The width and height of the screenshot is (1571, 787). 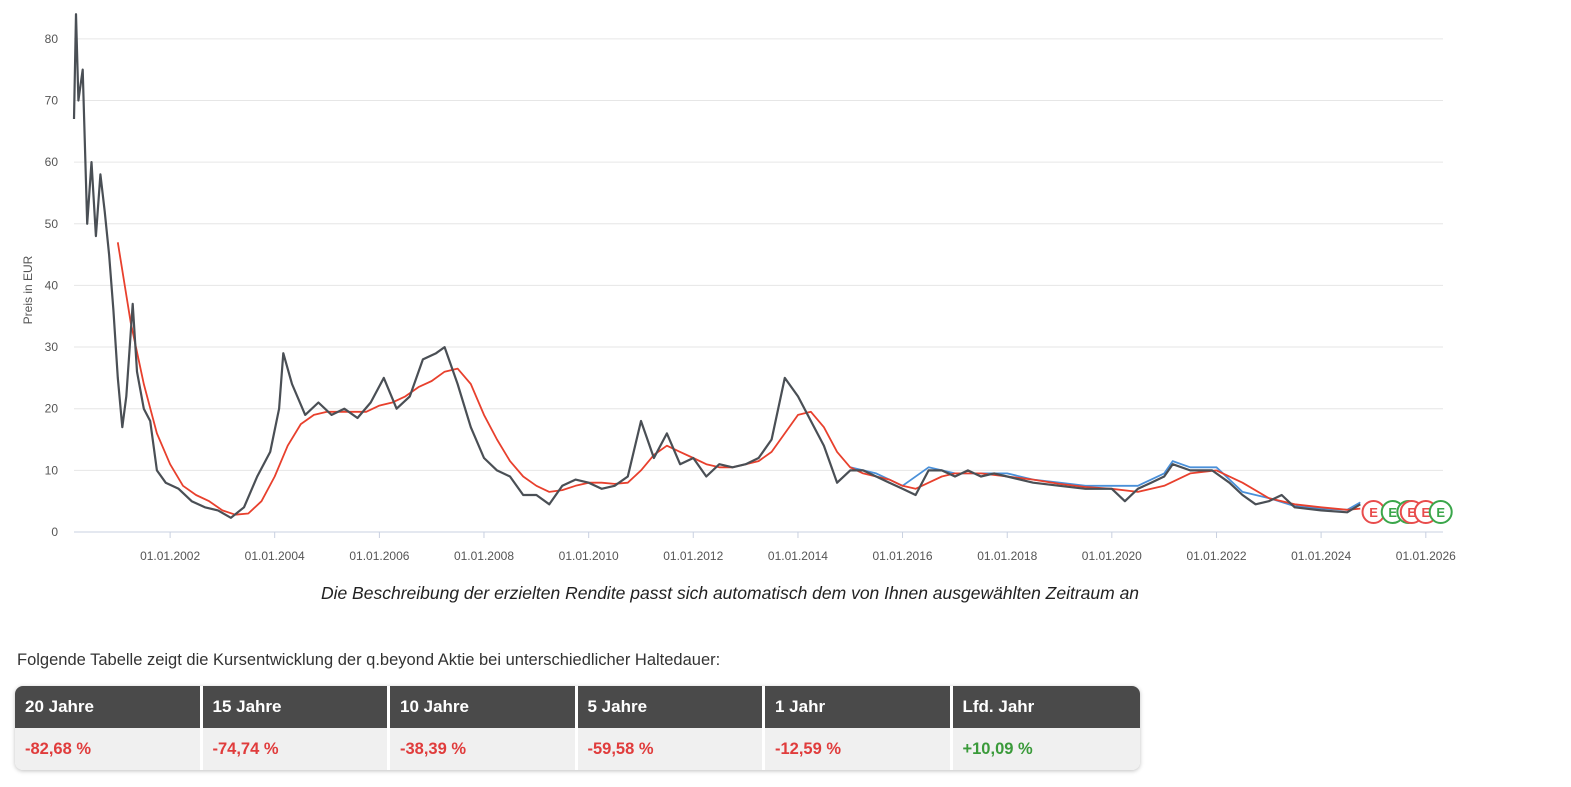 What do you see at coordinates (1046, 749) in the screenshot?
I see `value-ytd: +10,09 %` at bounding box center [1046, 749].